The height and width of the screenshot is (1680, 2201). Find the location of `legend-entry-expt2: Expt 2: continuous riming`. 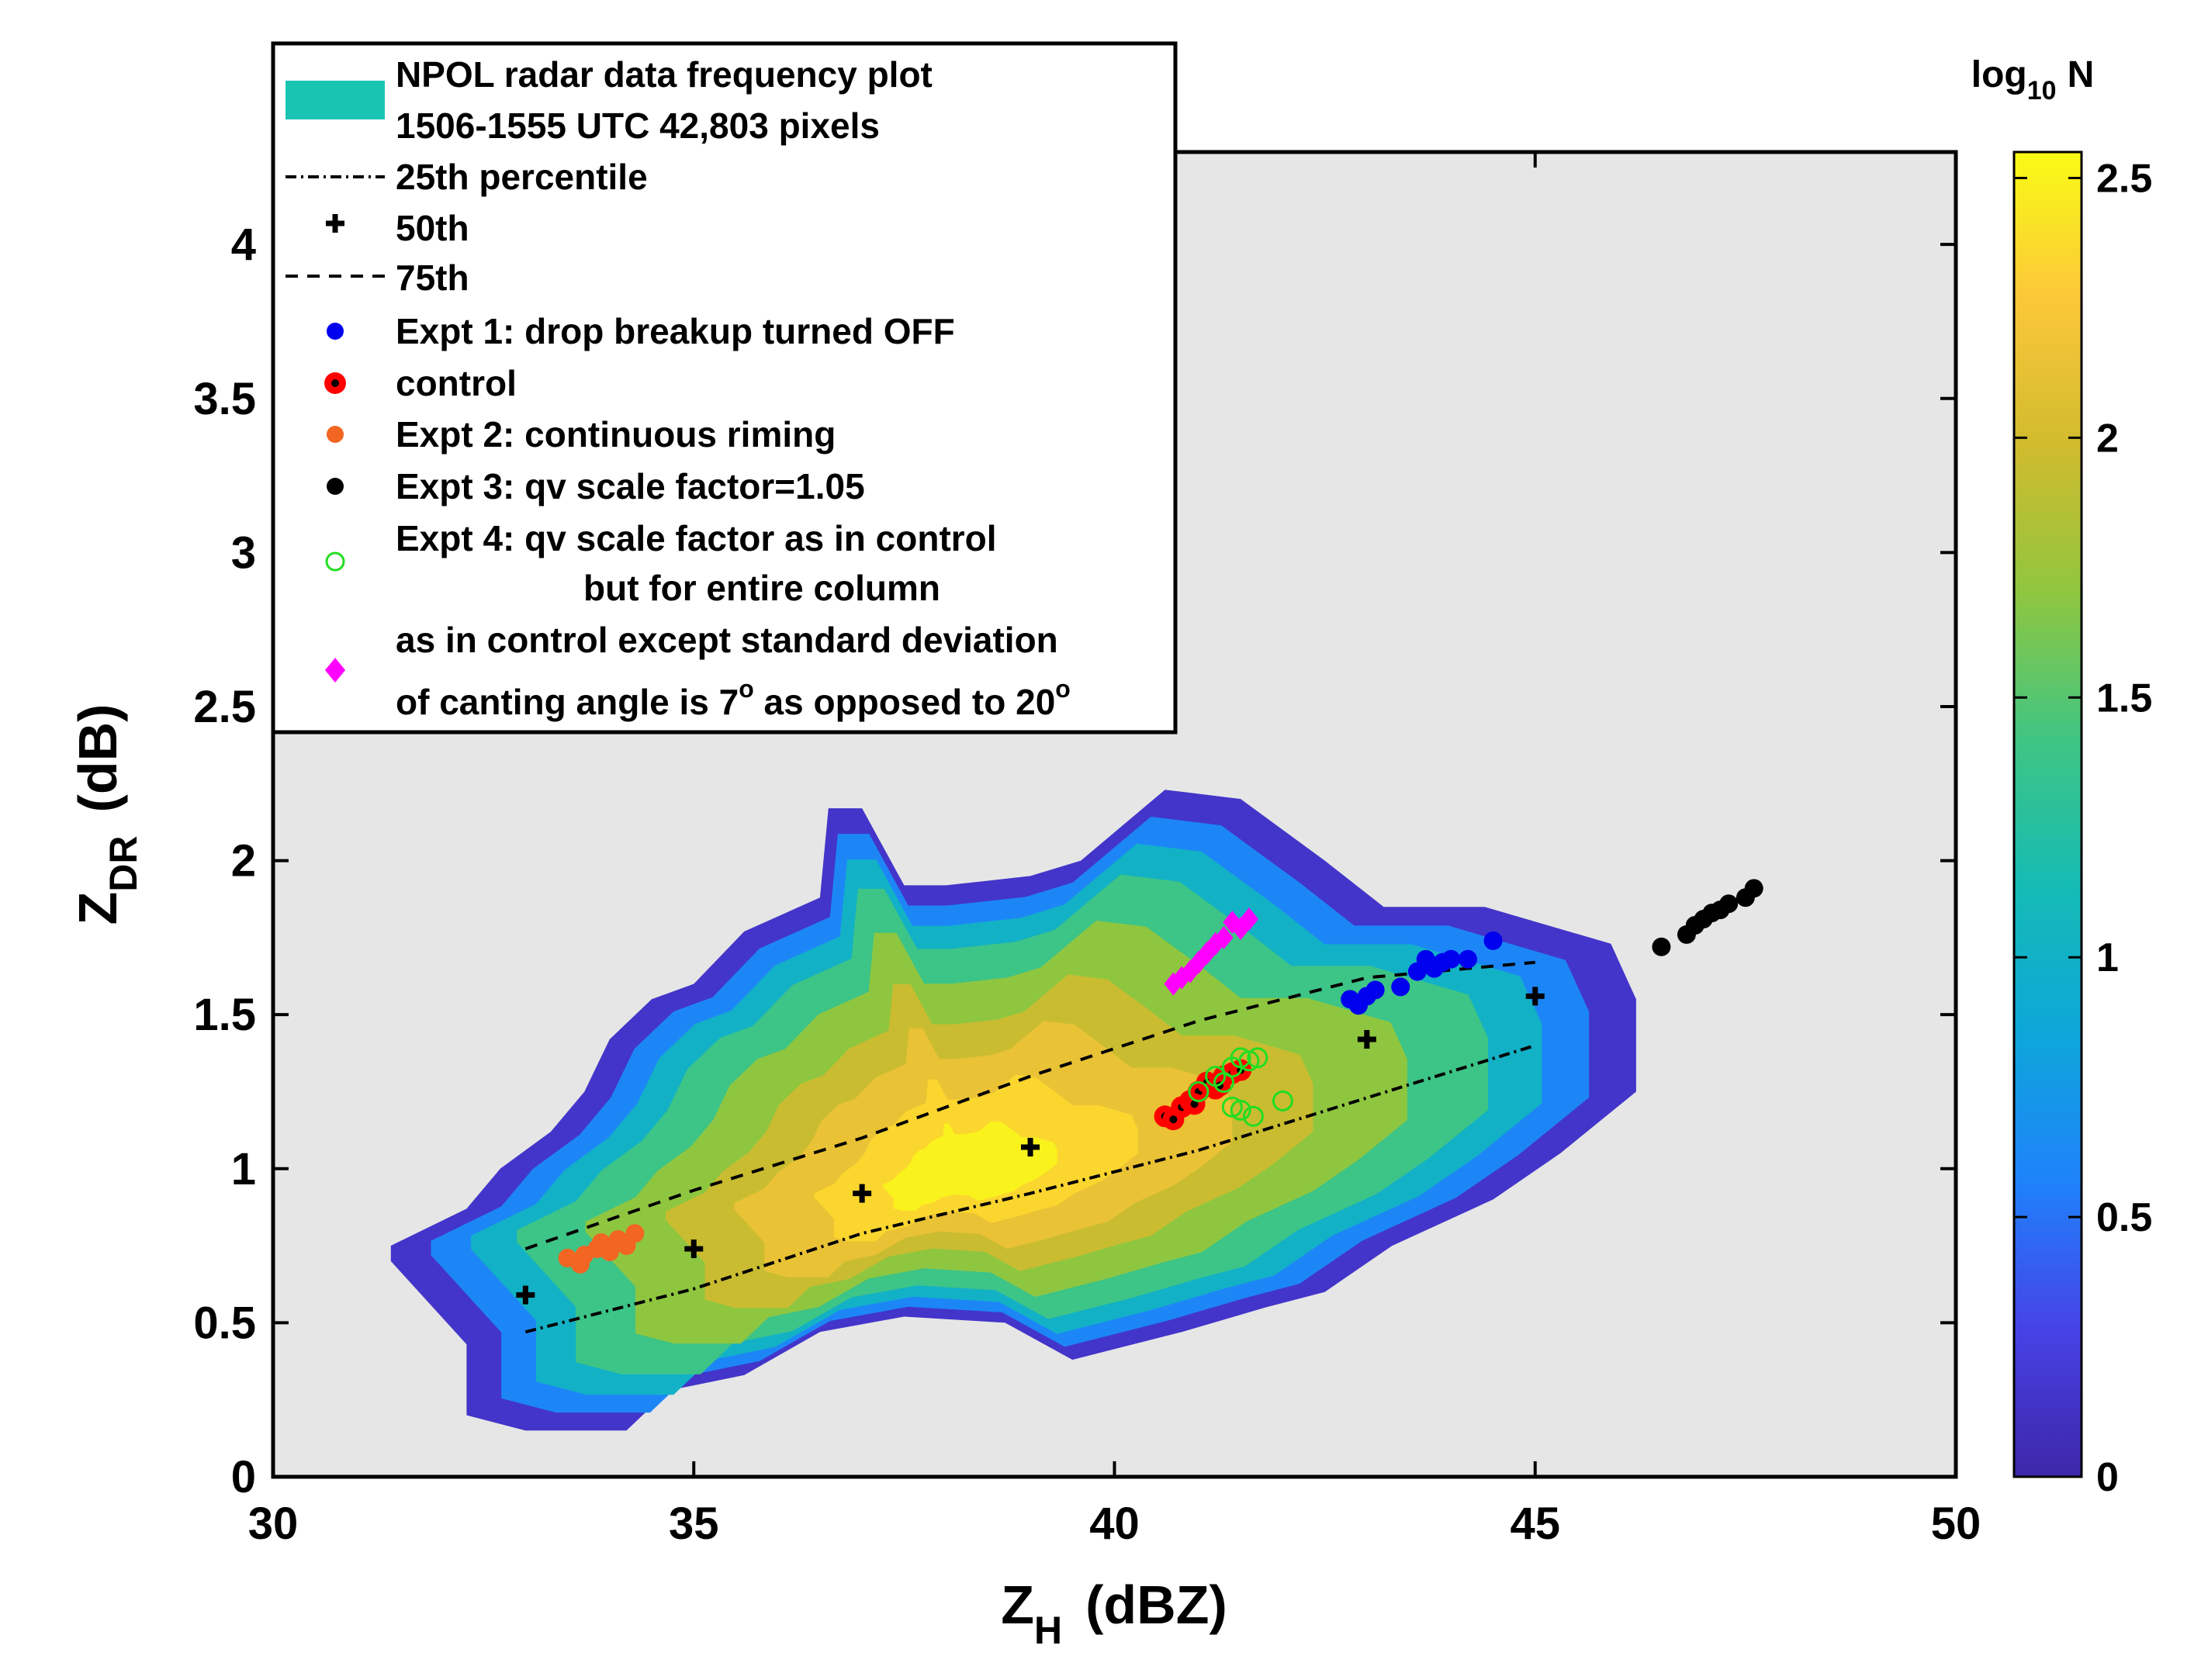

legend-entry-expt2: Expt 2: continuous riming is located at coordinates (581, 434).